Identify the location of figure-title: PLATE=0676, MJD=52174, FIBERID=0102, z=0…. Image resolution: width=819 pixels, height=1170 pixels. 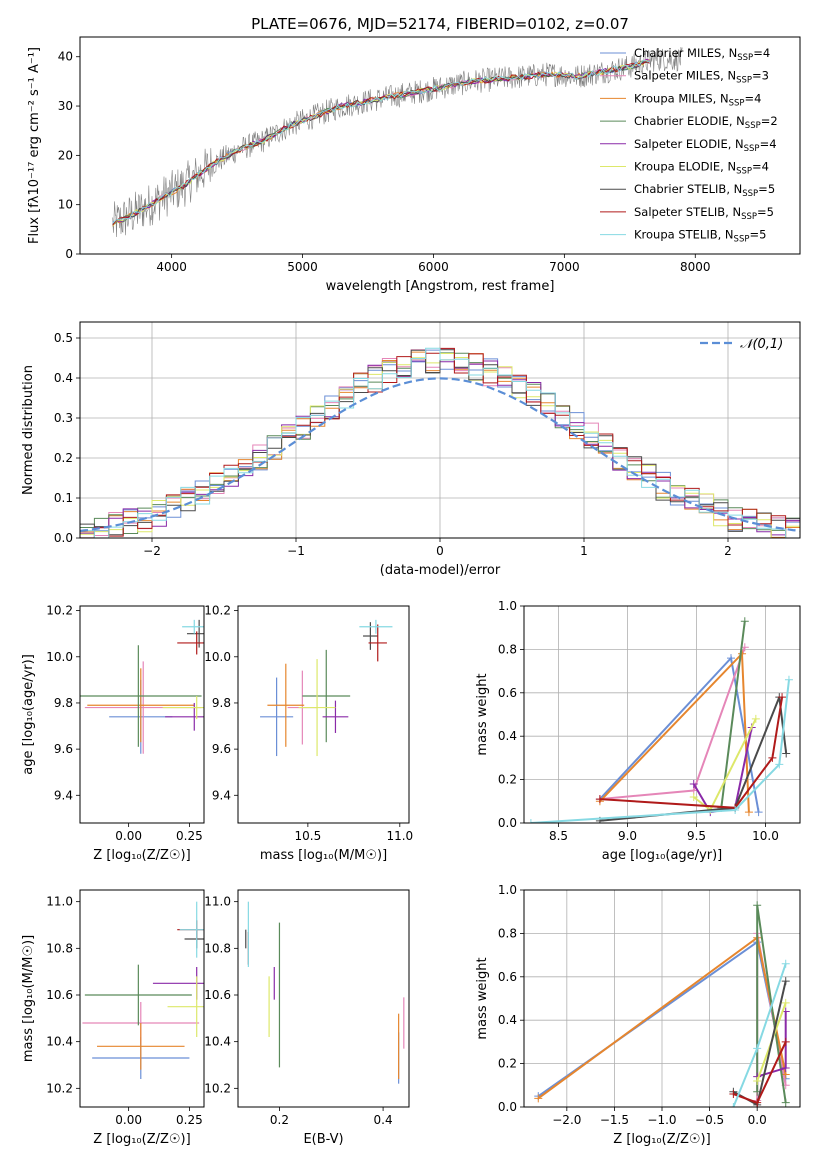
(440, 24).